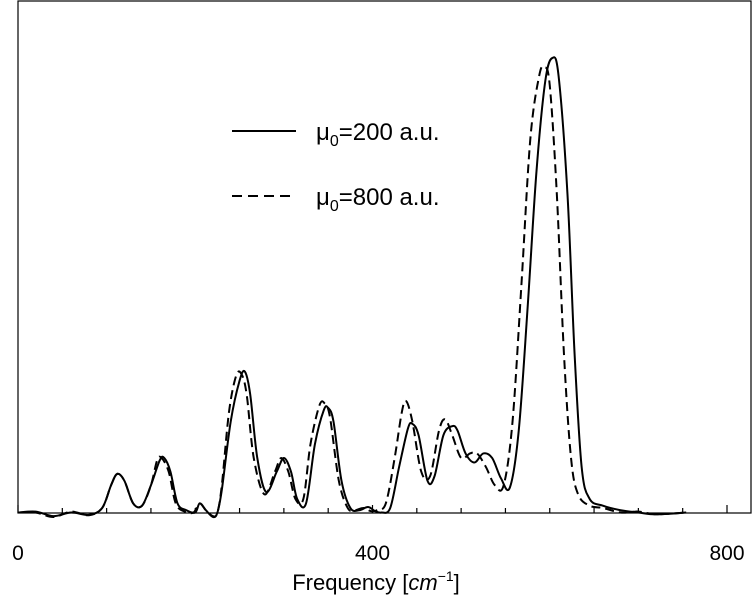 The image size is (754, 606). What do you see at coordinates (18, 553) in the screenshot?
I see `x-tick-label: 0` at bounding box center [18, 553].